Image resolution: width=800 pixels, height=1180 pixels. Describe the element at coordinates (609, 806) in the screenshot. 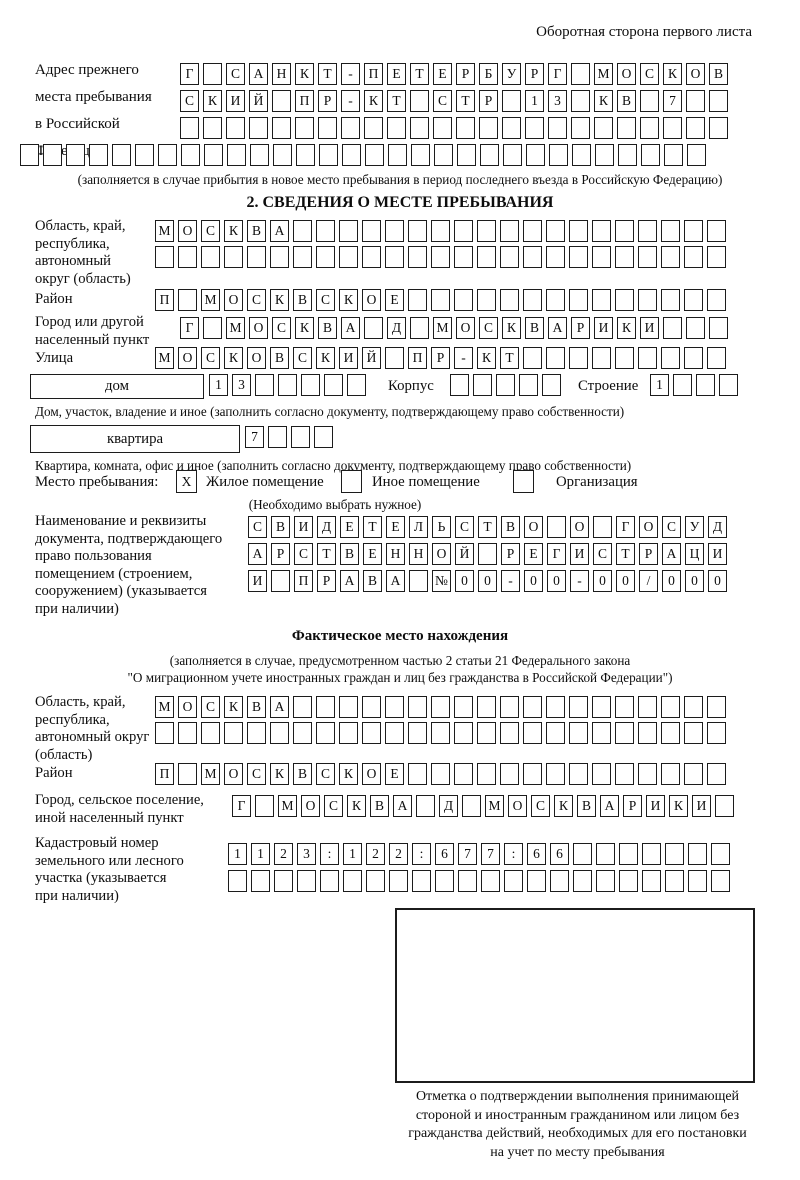

I see `char-box: А` at that location.